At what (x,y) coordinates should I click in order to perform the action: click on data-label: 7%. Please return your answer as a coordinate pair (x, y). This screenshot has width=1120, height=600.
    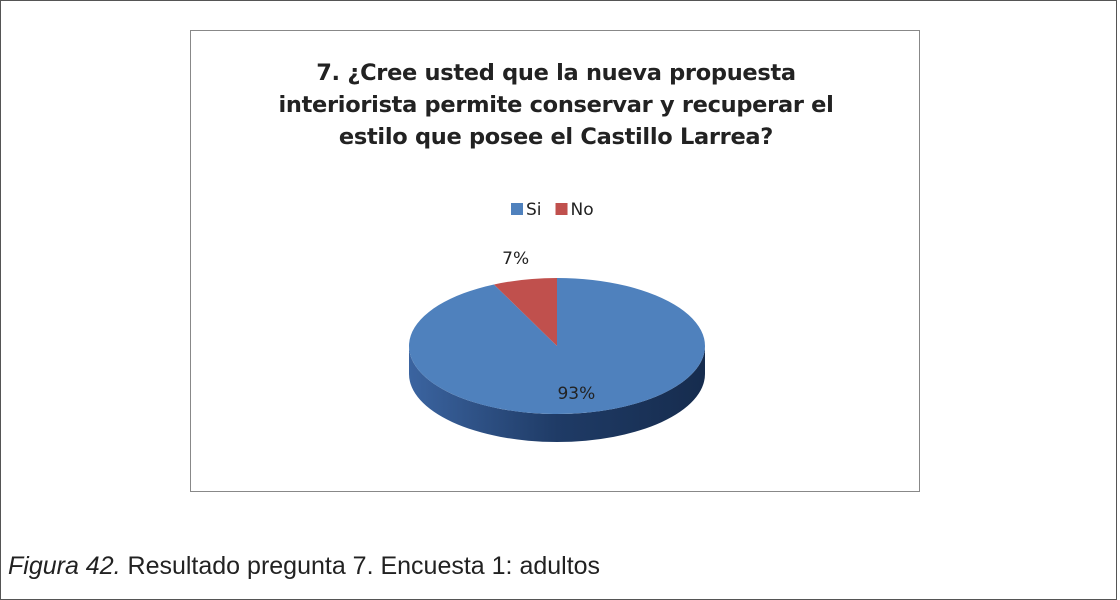
    Looking at the image, I should click on (515, 259).